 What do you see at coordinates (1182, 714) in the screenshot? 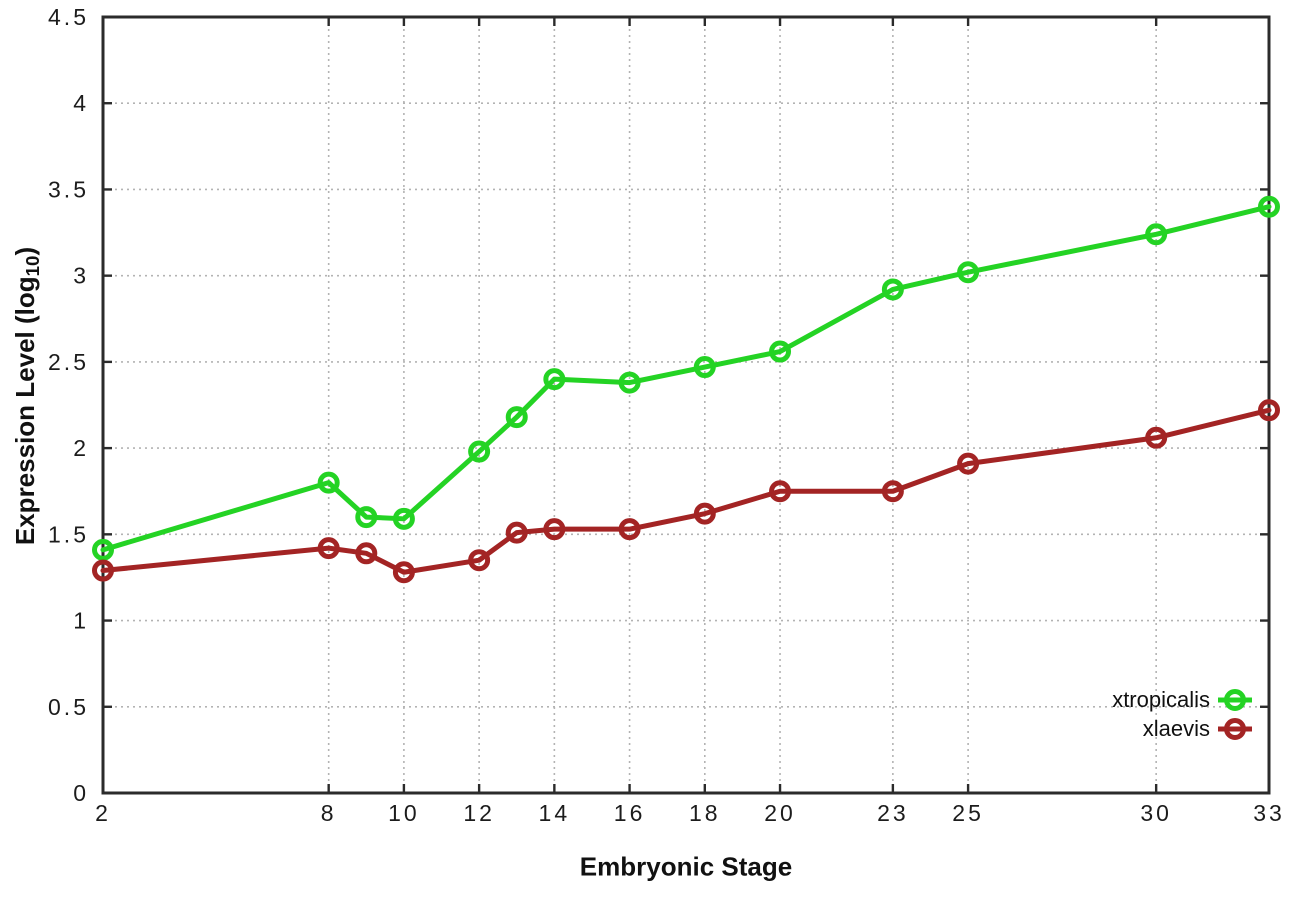
I see `legend: xtropicalis xlaevis` at bounding box center [1182, 714].